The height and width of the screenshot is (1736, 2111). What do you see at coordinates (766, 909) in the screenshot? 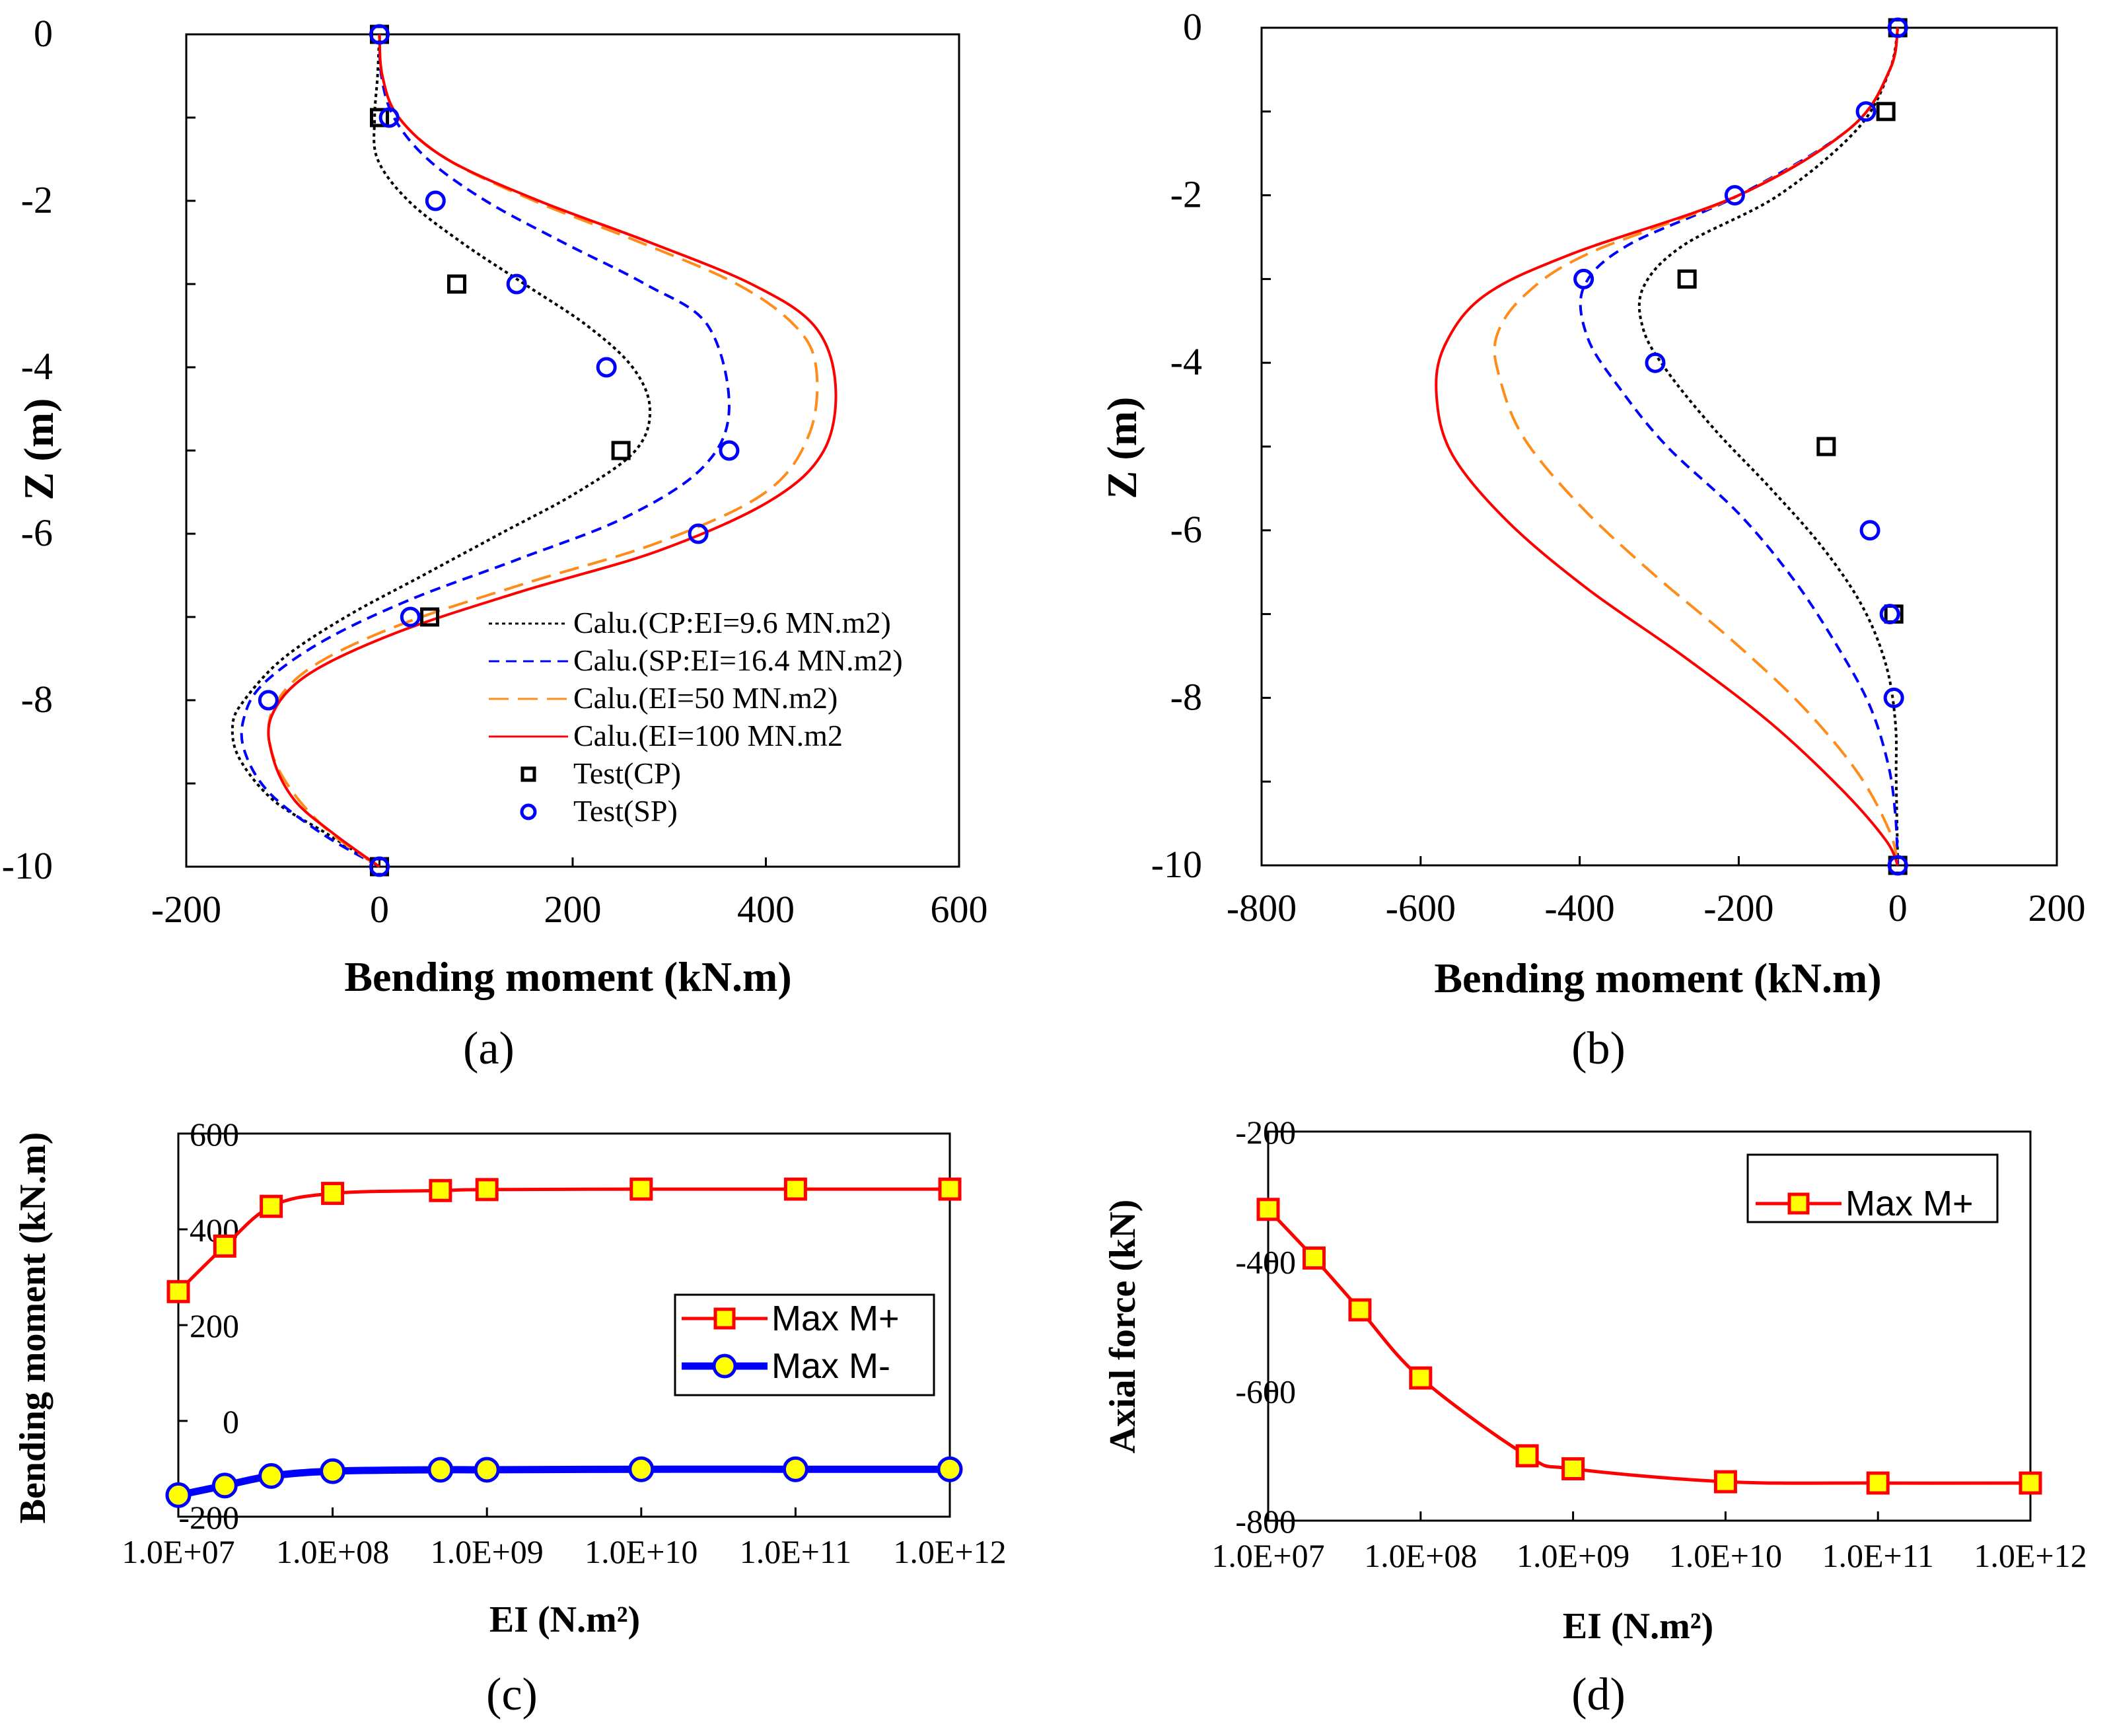
I see `x-tick-label: 400` at bounding box center [766, 909].